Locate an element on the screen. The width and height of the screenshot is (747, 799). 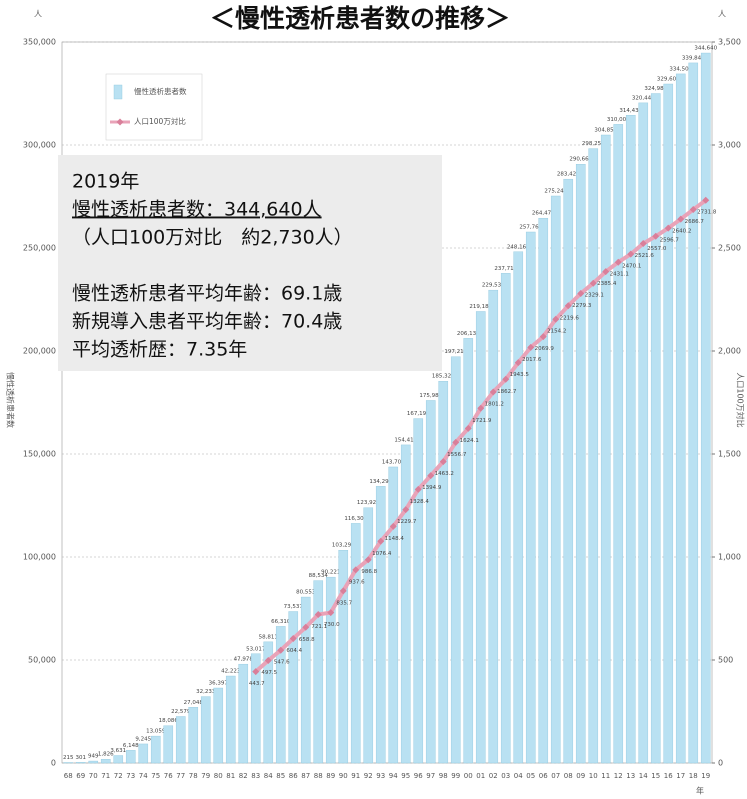
x-tick-label: 12 is located at coordinates (618, 776).